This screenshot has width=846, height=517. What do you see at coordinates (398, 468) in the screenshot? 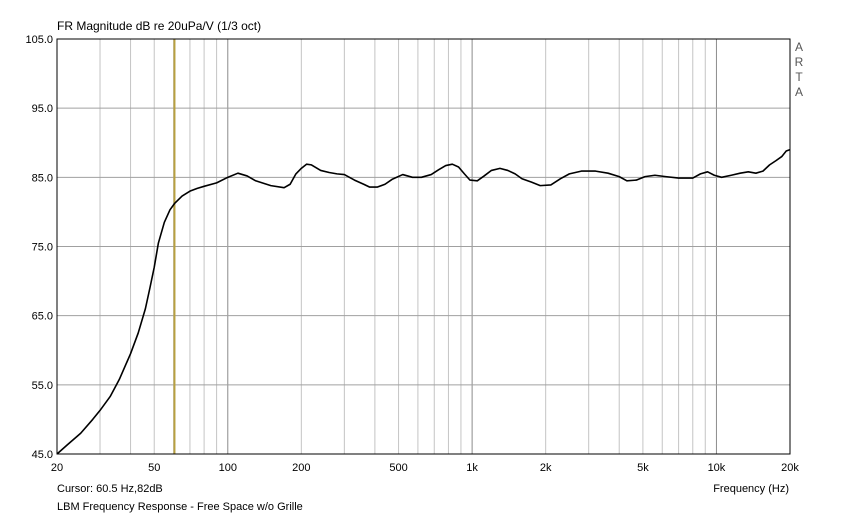
I see `x-tick-label: 500` at bounding box center [398, 468].